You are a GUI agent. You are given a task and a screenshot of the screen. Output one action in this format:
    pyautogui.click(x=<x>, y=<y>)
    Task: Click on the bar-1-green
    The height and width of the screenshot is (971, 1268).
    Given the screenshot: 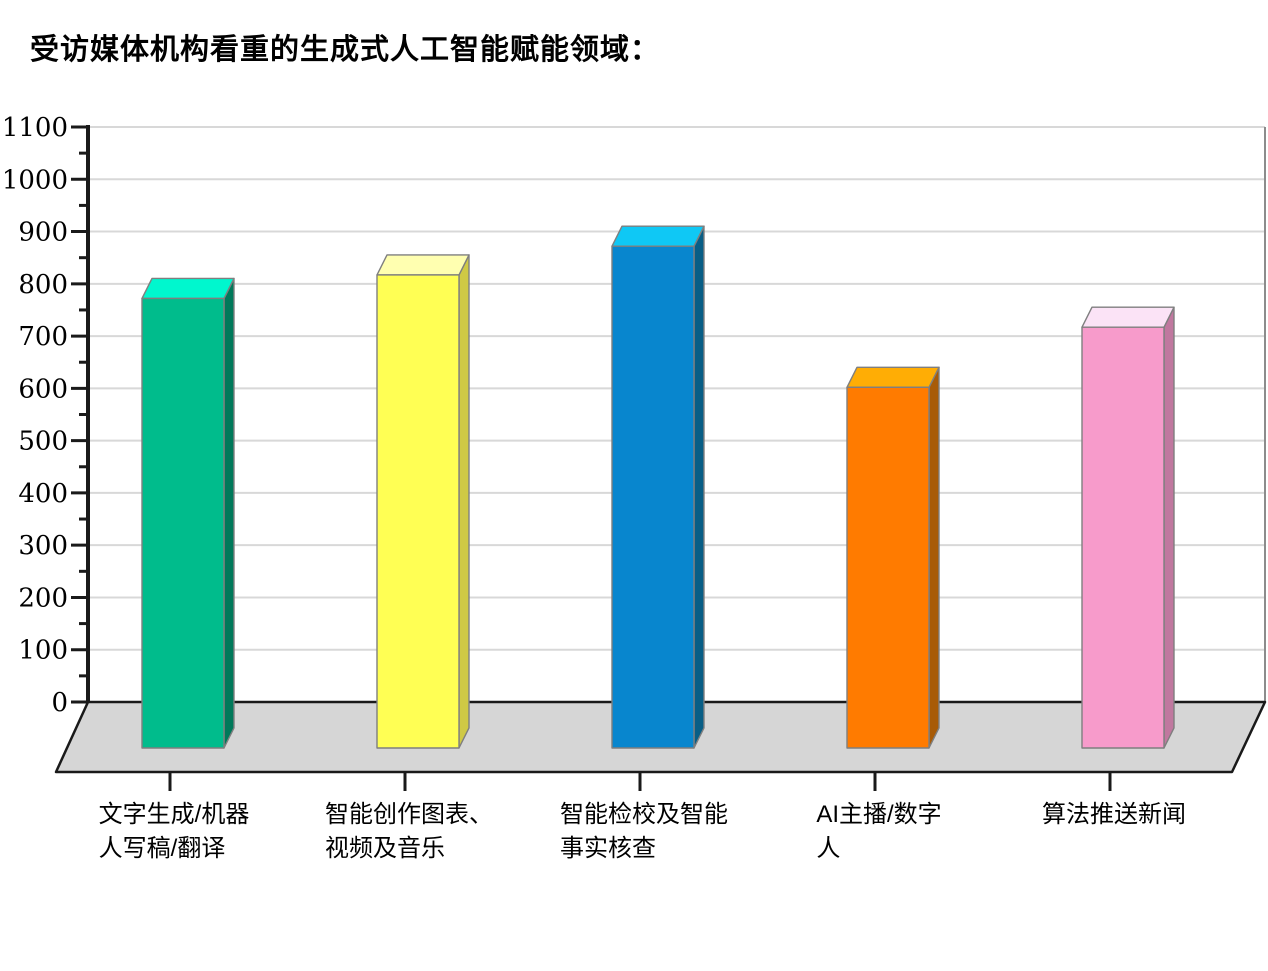 What is the action you would take?
    pyautogui.click(x=188, y=513)
    